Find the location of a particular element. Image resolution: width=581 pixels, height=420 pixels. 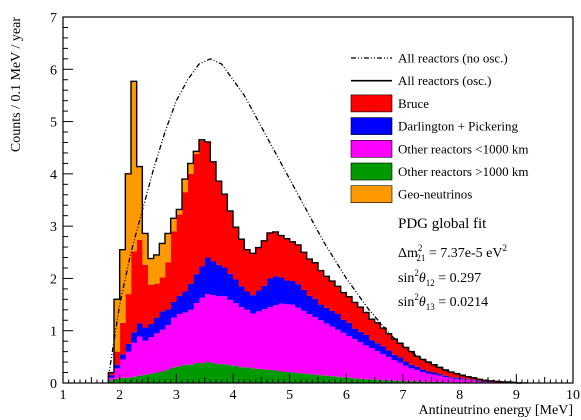

x-tick-label: 4 is located at coordinates (233, 395).